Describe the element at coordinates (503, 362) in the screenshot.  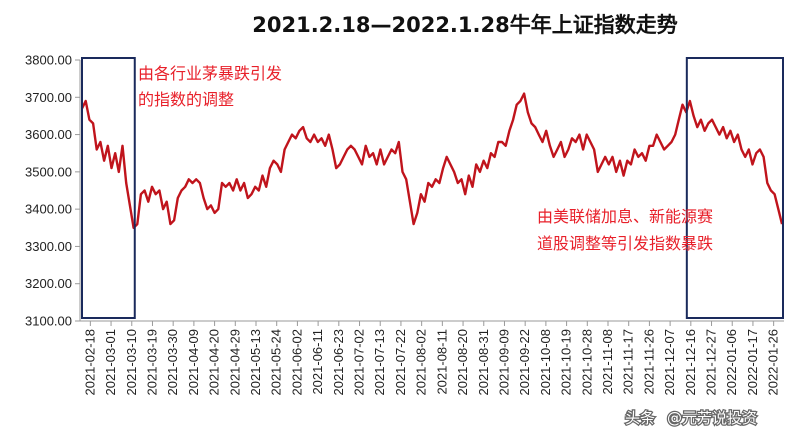
I see `x-tick-label: 2021-09-09` at that location.